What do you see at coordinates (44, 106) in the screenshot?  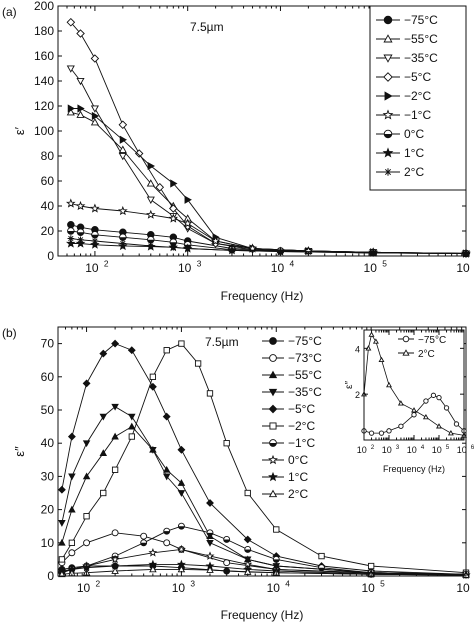 I see `y-tick-label: 120` at bounding box center [44, 106].